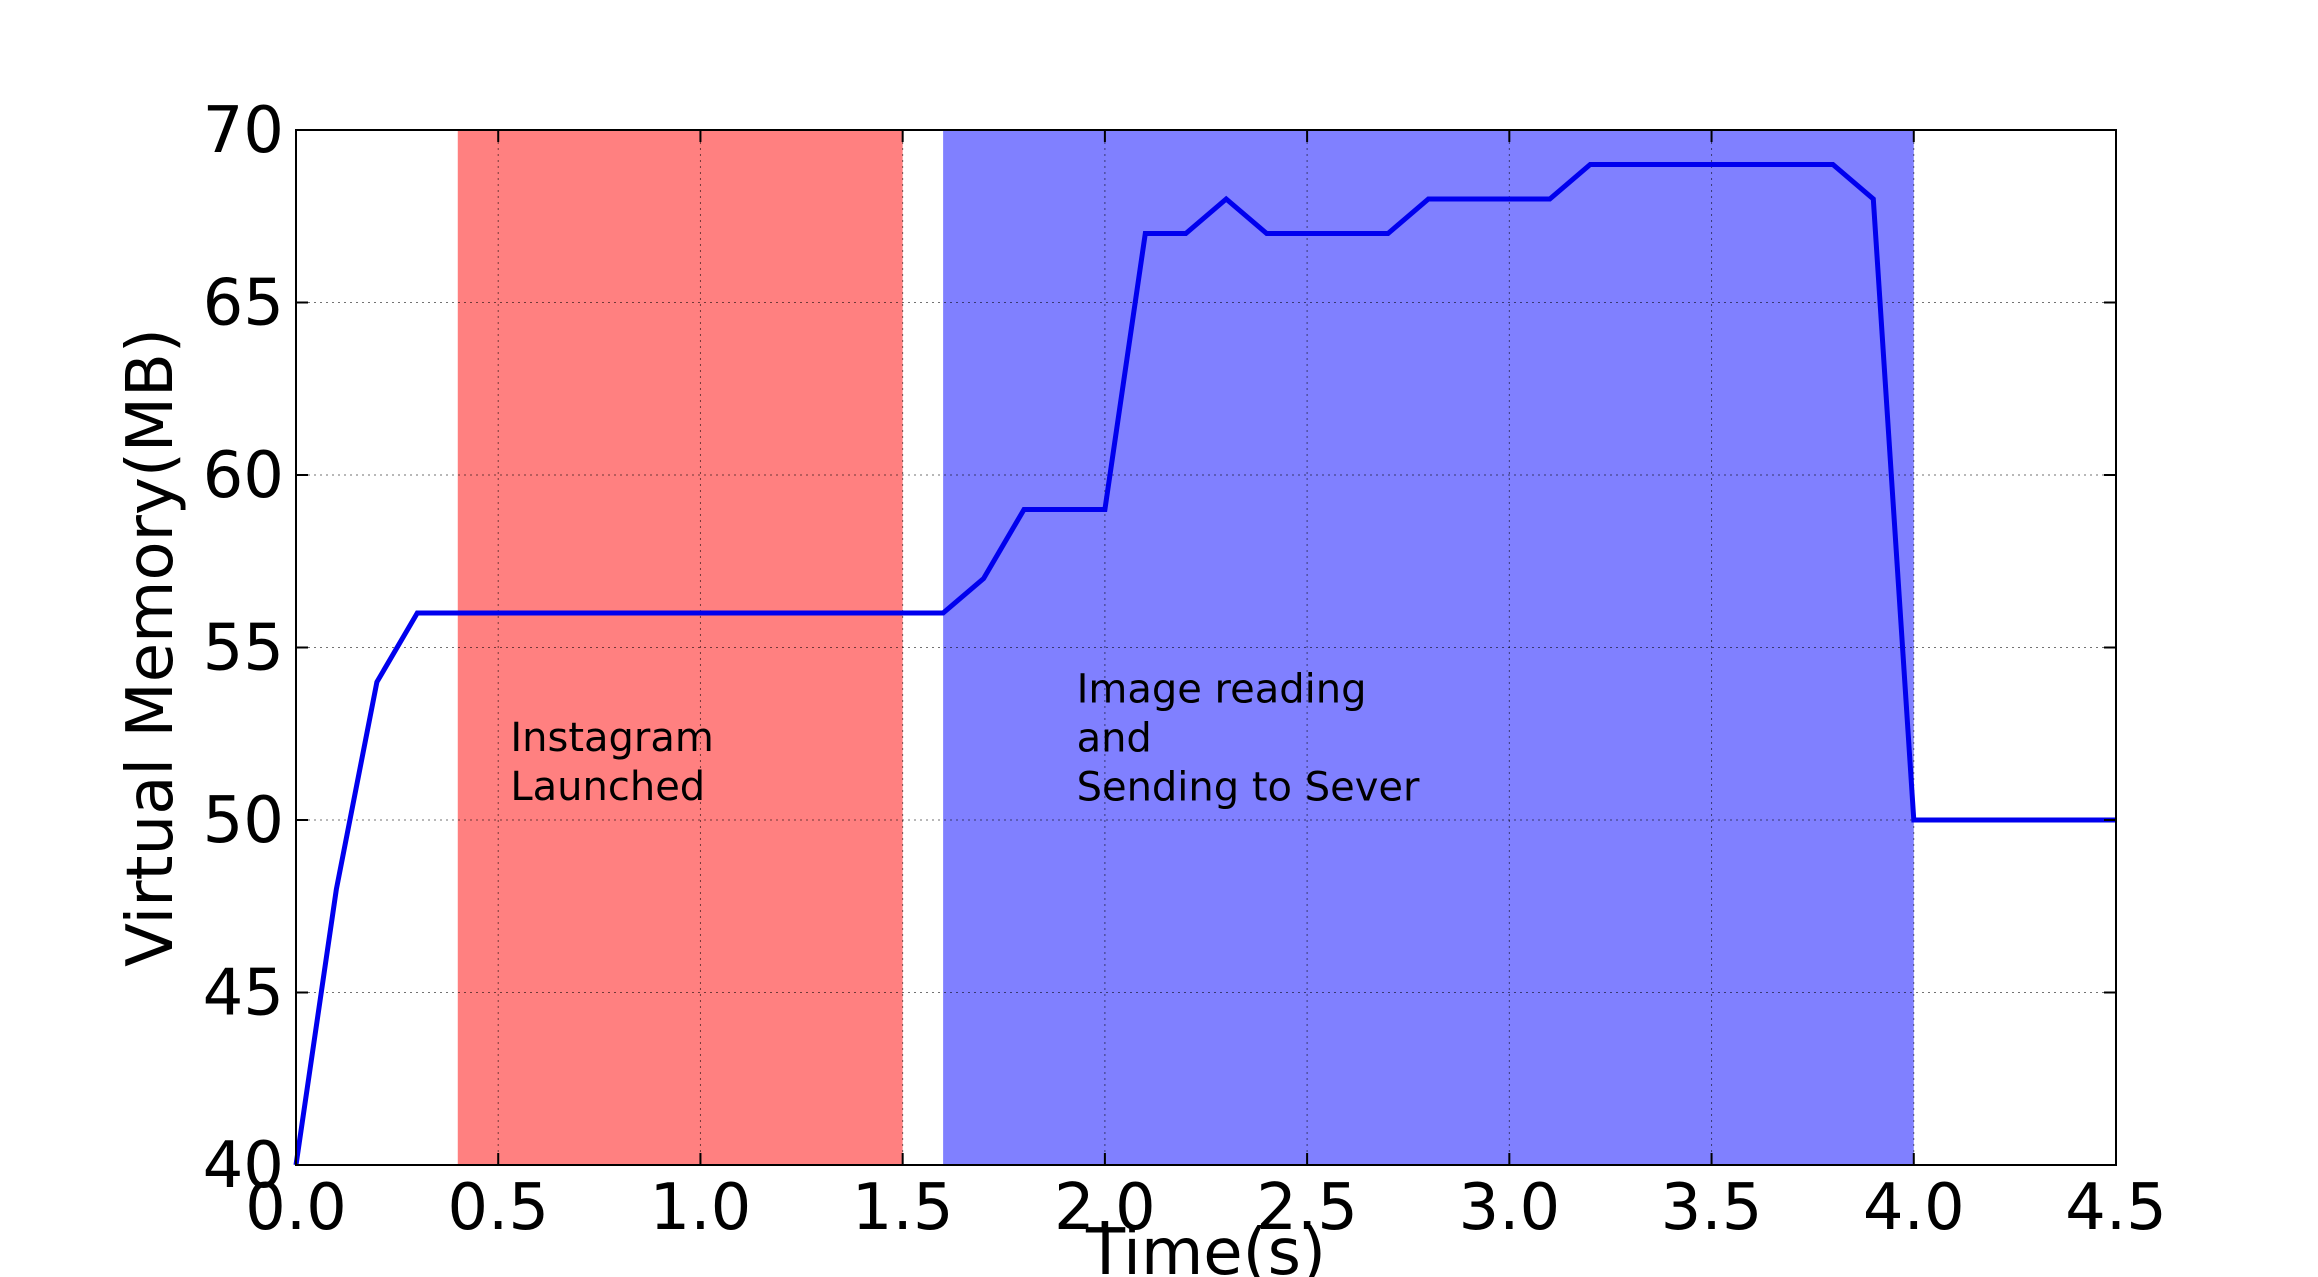 The width and height of the screenshot is (2318, 1277). What do you see at coordinates (1248, 739) in the screenshot?
I see `region-annotation-1: Image reading and Sending to Sever` at bounding box center [1248, 739].